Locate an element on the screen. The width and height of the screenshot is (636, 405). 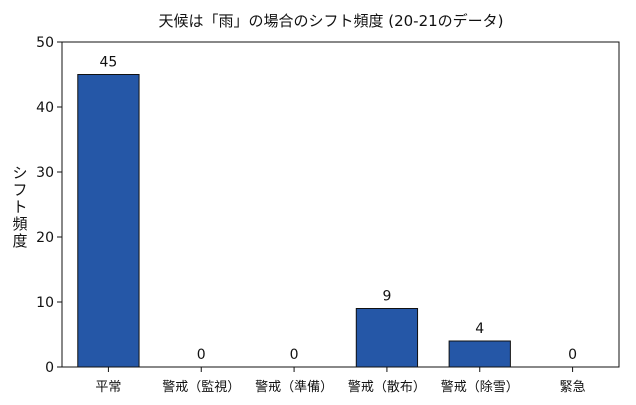
bar-value-label: 45 is located at coordinates (109, 63).